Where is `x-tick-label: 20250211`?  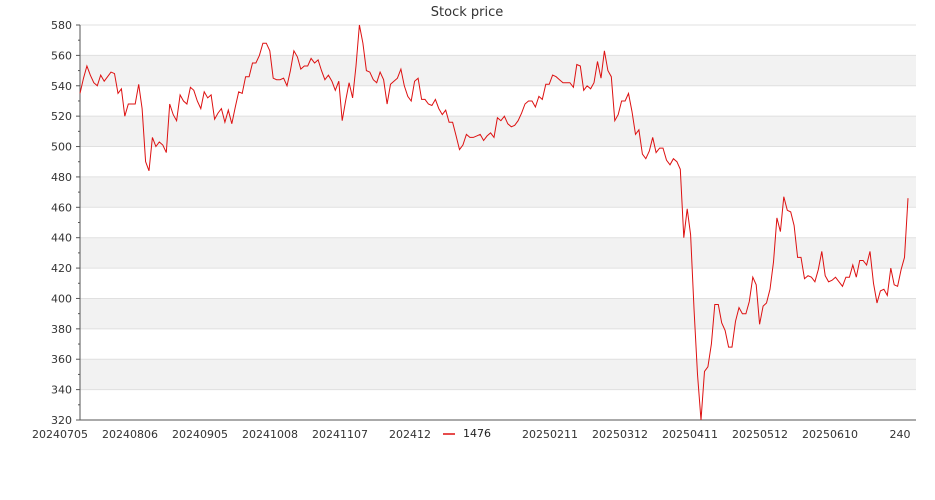 x-tick-label: 20250211 is located at coordinates (550, 434).